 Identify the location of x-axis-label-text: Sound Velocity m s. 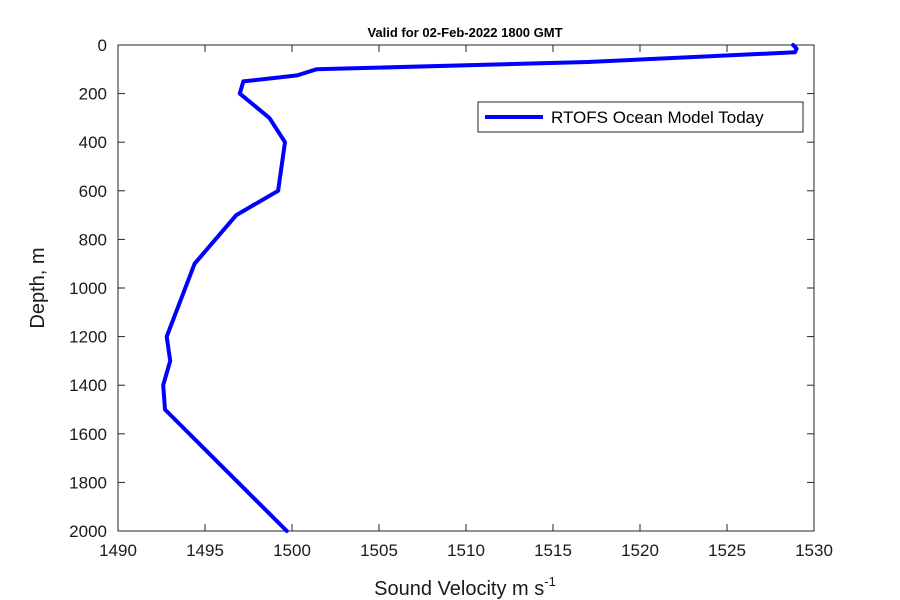
(459, 589).